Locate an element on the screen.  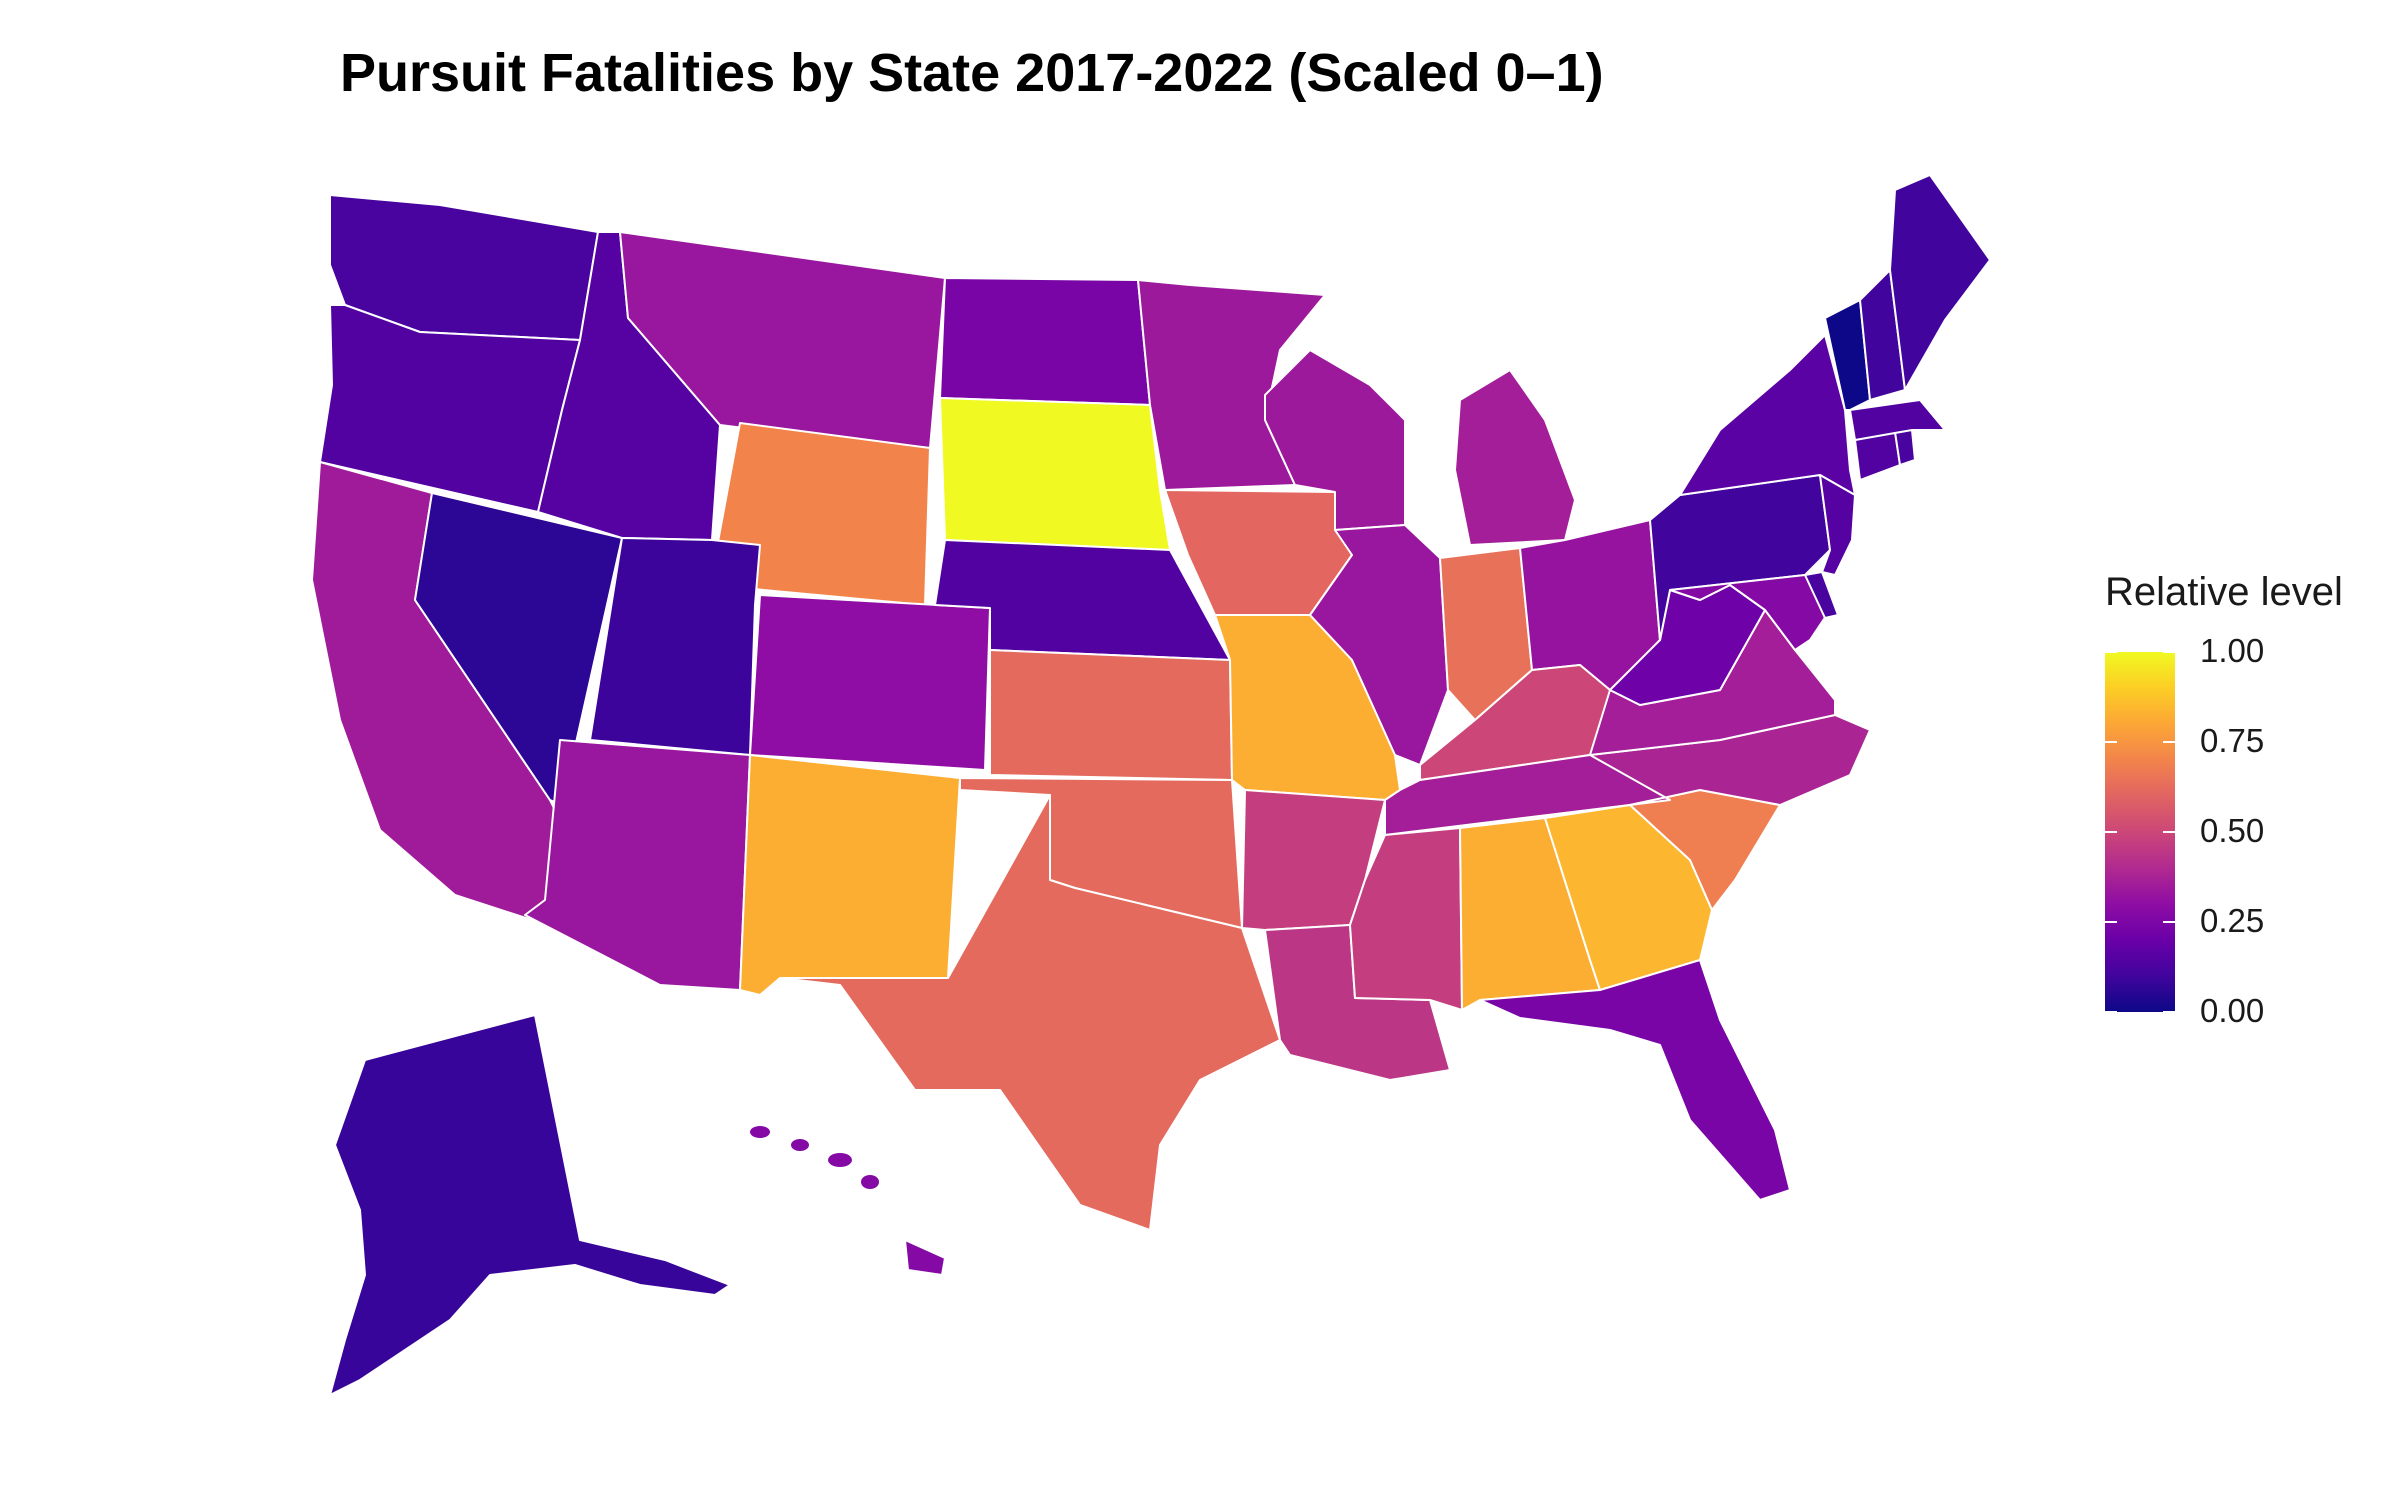
state-massachusetts is located at coordinates (1897, 420).